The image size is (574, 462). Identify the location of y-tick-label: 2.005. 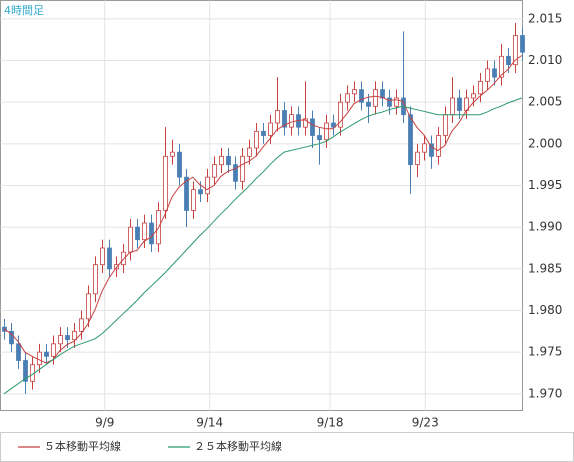
(545, 102).